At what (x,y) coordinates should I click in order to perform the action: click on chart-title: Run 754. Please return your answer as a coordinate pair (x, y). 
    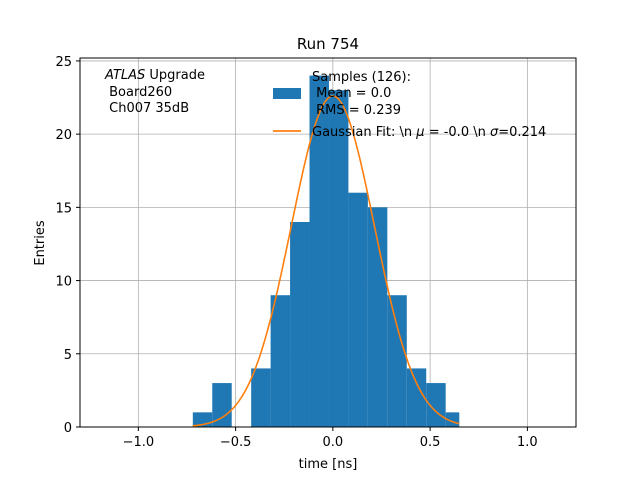
    Looking at the image, I should click on (328, 44).